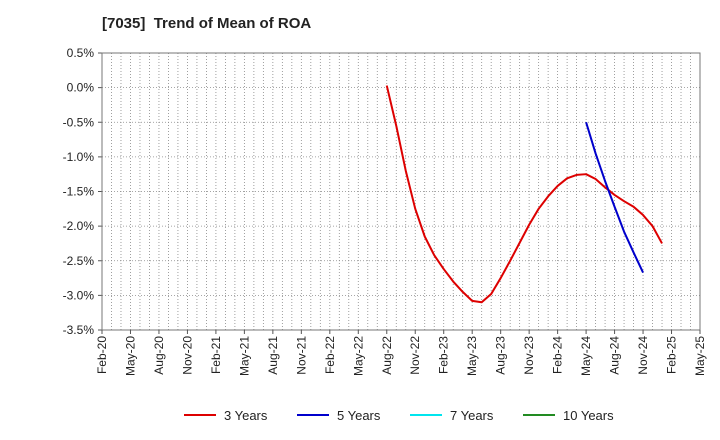  What do you see at coordinates (159, 355) in the screenshot?
I see `x-tick-label: Aug-20` at bounding box center [159, 355].